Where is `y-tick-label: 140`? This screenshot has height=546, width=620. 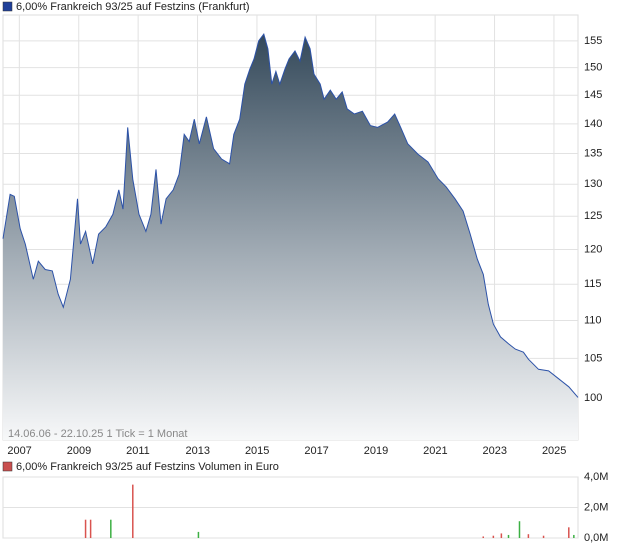 y-tick-label: 140 is located at coordinates (593, 124).